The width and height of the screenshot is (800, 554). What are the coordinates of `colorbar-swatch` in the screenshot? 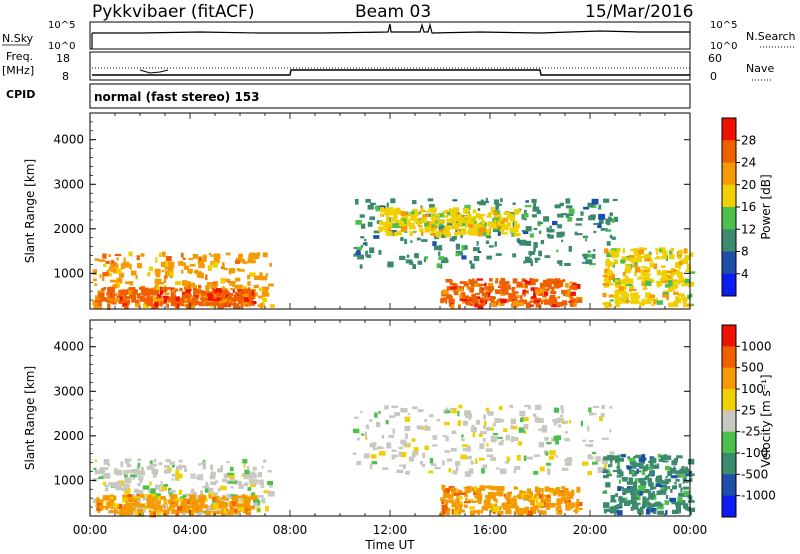 It's located at (729, 263).